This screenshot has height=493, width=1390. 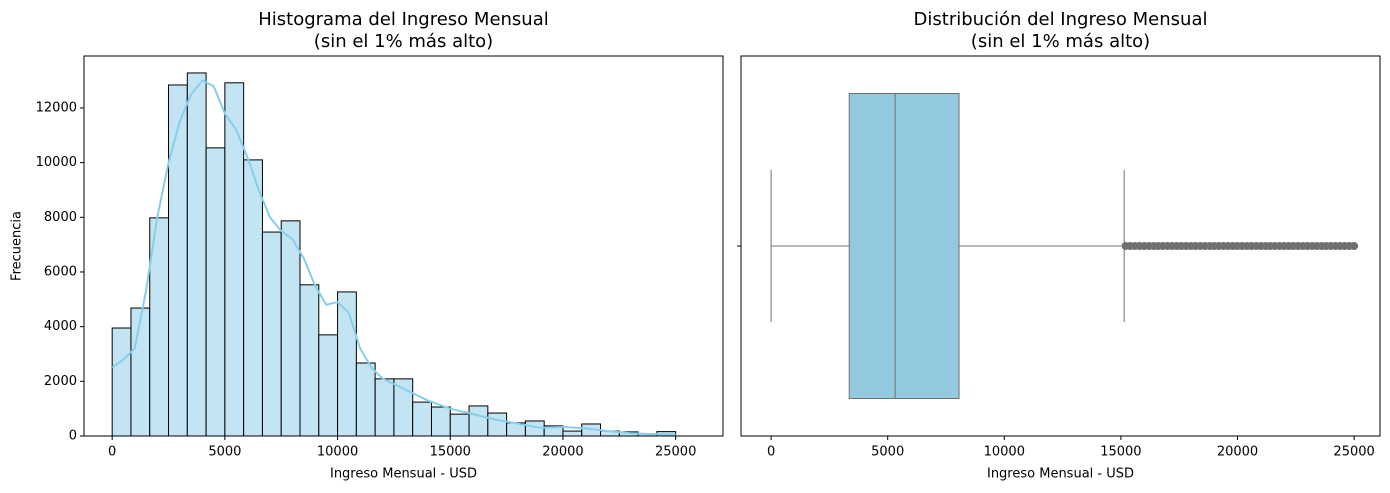 I want to click on box, so click(x=904, y=246).